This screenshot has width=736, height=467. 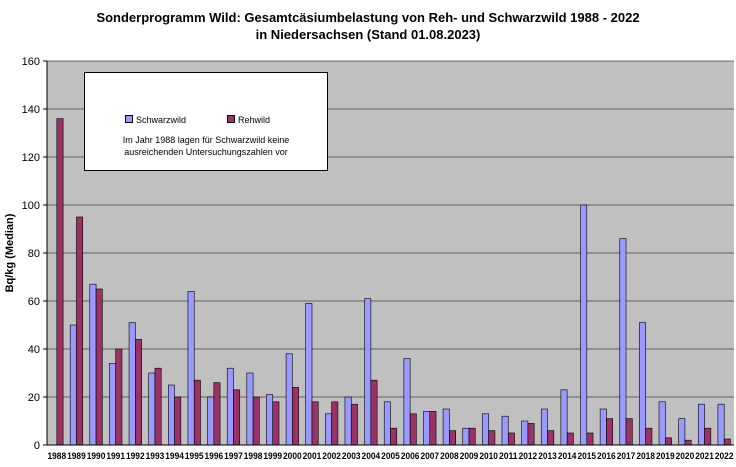 What do you see at coordinates (253, 456) in the screenshot?
I see `x-tick-label: 1998` at bounding box center [253, 456].